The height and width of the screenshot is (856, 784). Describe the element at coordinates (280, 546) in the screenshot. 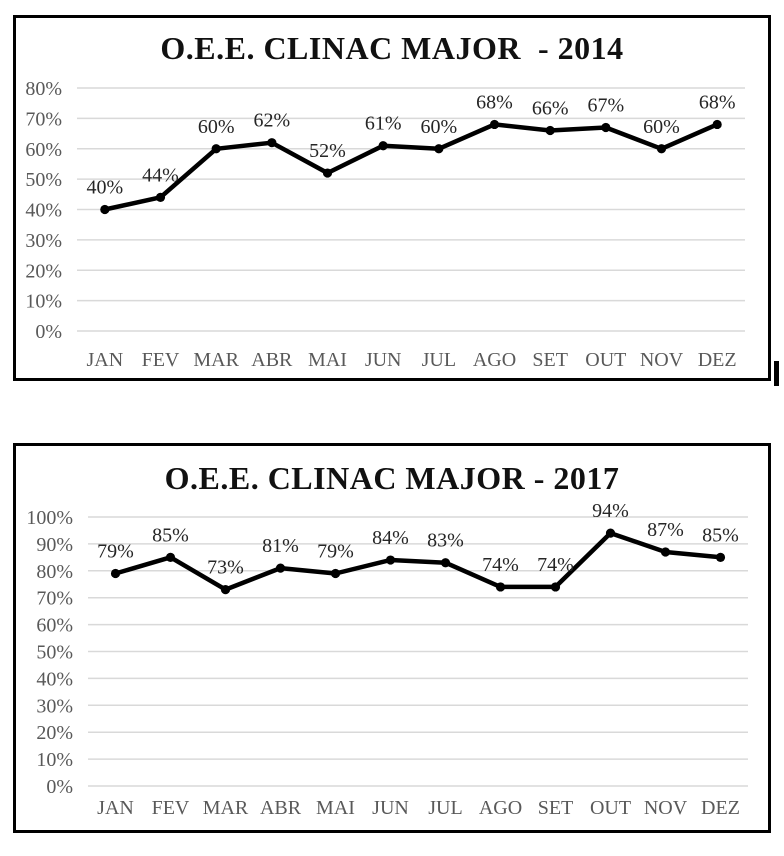

I see `data-label: 81%` at that location.